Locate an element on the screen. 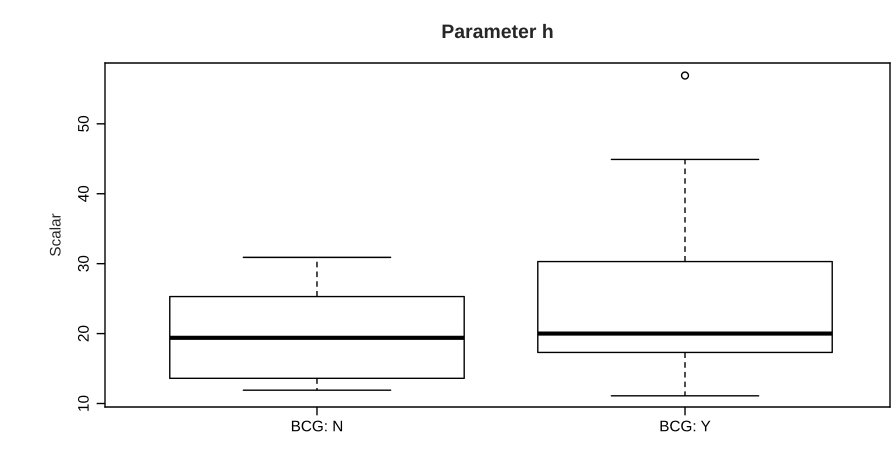  y-tick-label: 30 is located at coordinates (83, 264).